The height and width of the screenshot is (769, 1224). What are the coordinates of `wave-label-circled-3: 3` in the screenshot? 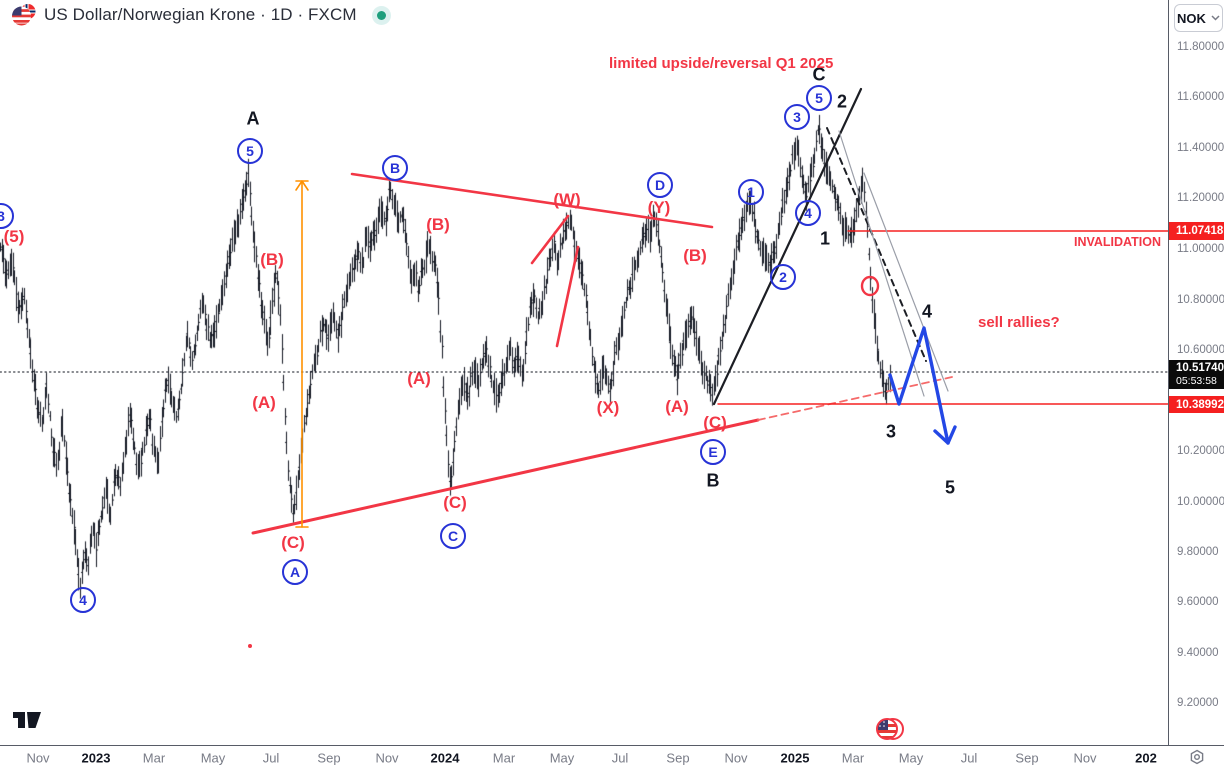 It's located at (797, 117).